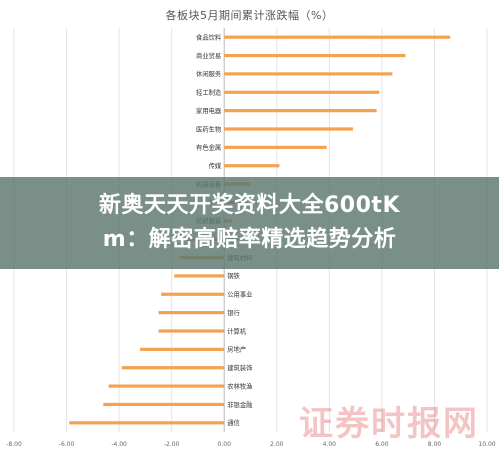 The height and width of the screenshot is (451, 499). I want to click on category-label: 建筑装饰, so click(239, 367).